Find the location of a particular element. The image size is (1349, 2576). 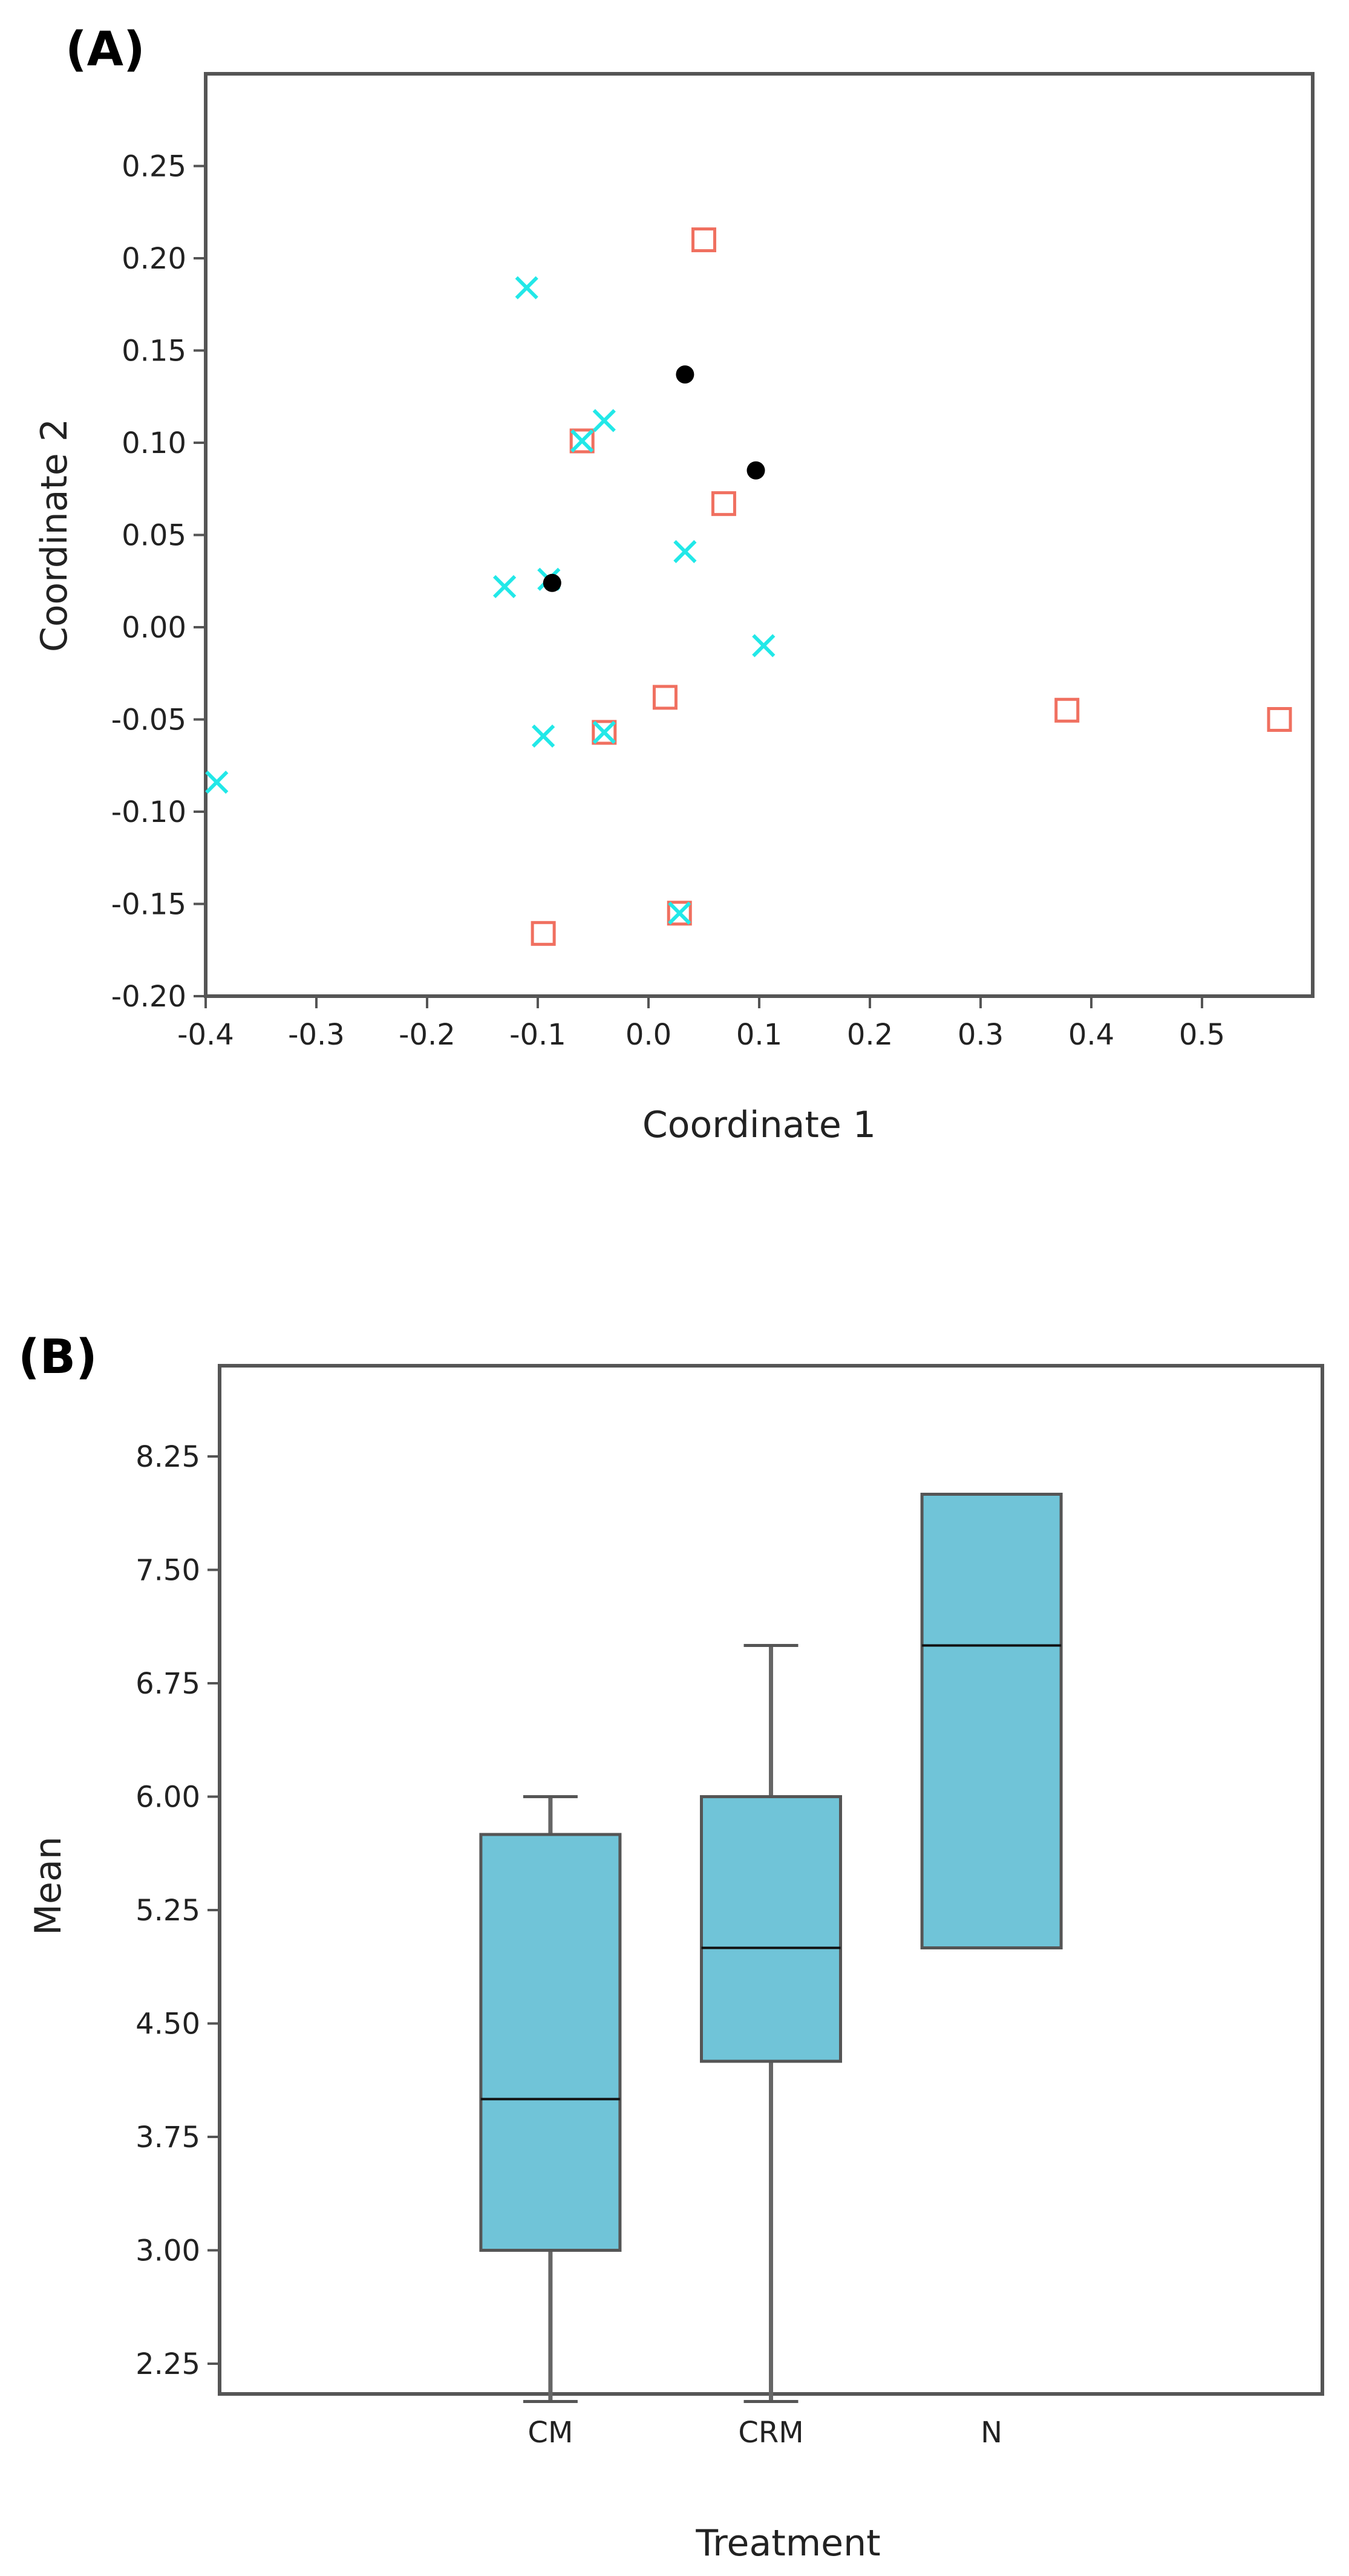

x-tick-label-a: 0.1 is located at coordinates (759, 1035).